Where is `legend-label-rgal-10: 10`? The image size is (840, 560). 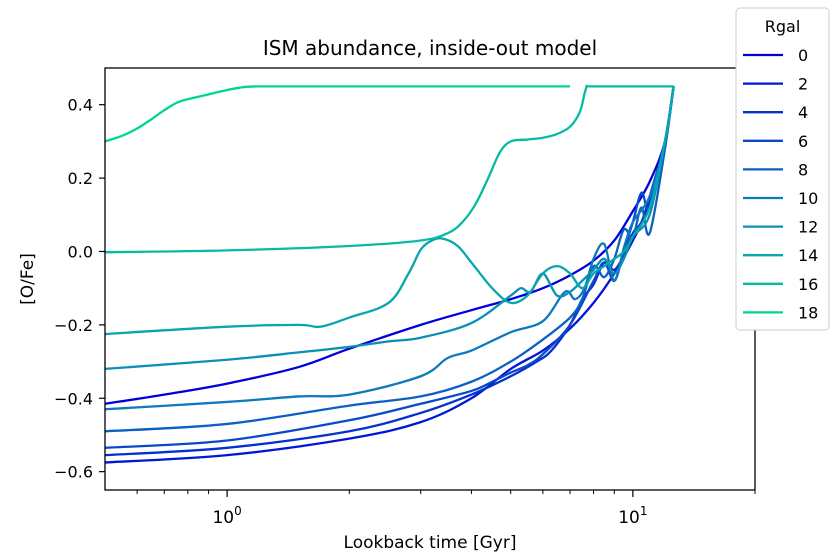
legend-label-rgal-10: 10 is located at coordinates (808, 198).